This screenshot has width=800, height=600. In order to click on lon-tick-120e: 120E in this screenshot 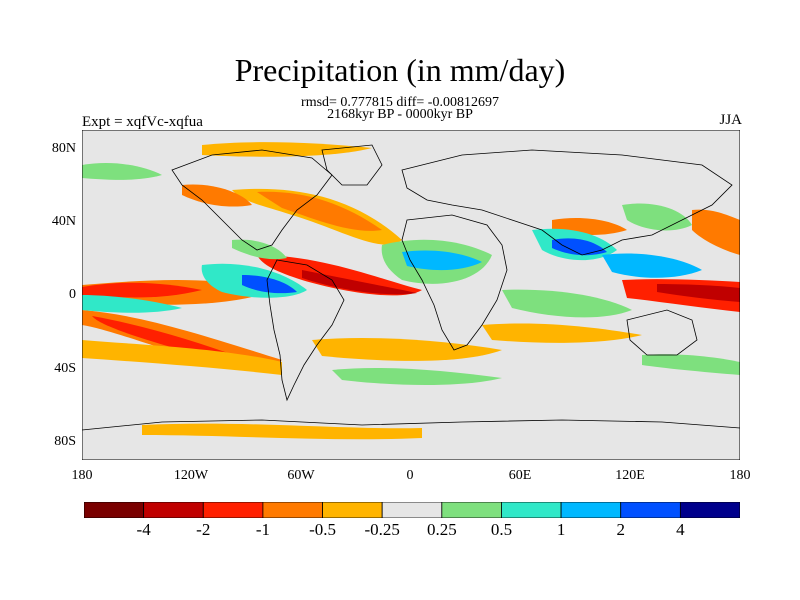, I will do `click(630, 475)`.